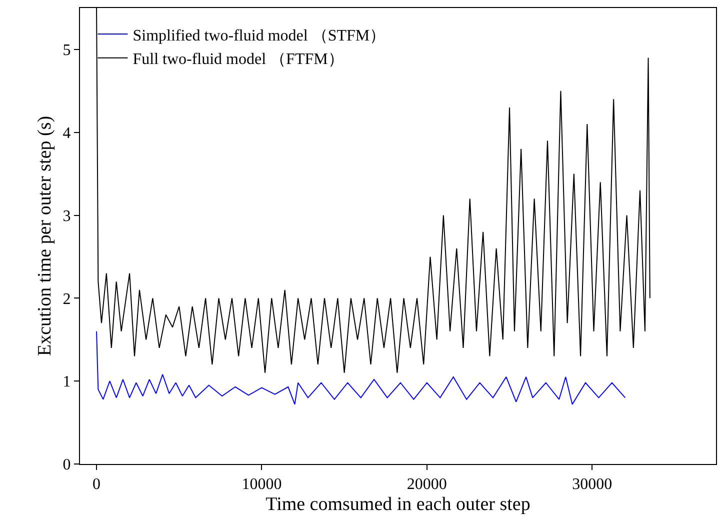 The width and height of the screenshot is (726, 519). I want to click on y-tick-label: 4, so click(66, 133).